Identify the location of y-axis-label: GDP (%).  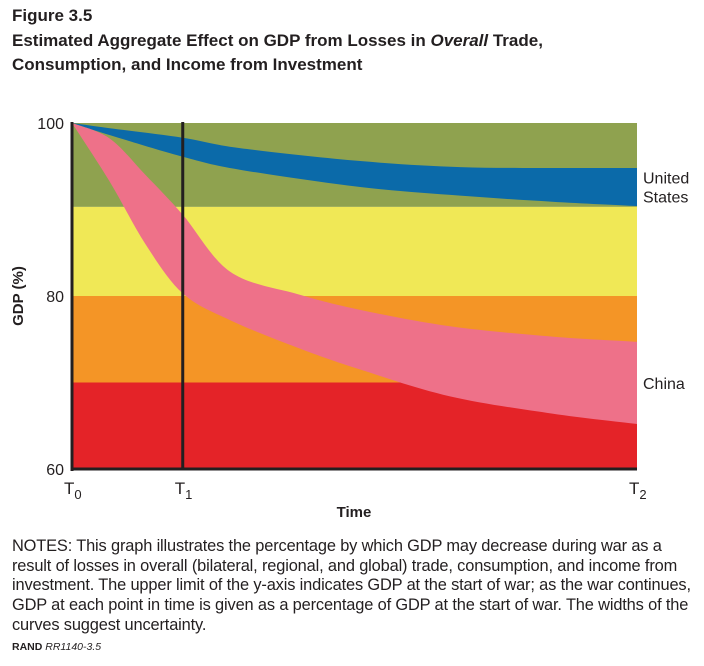
(18, 296).